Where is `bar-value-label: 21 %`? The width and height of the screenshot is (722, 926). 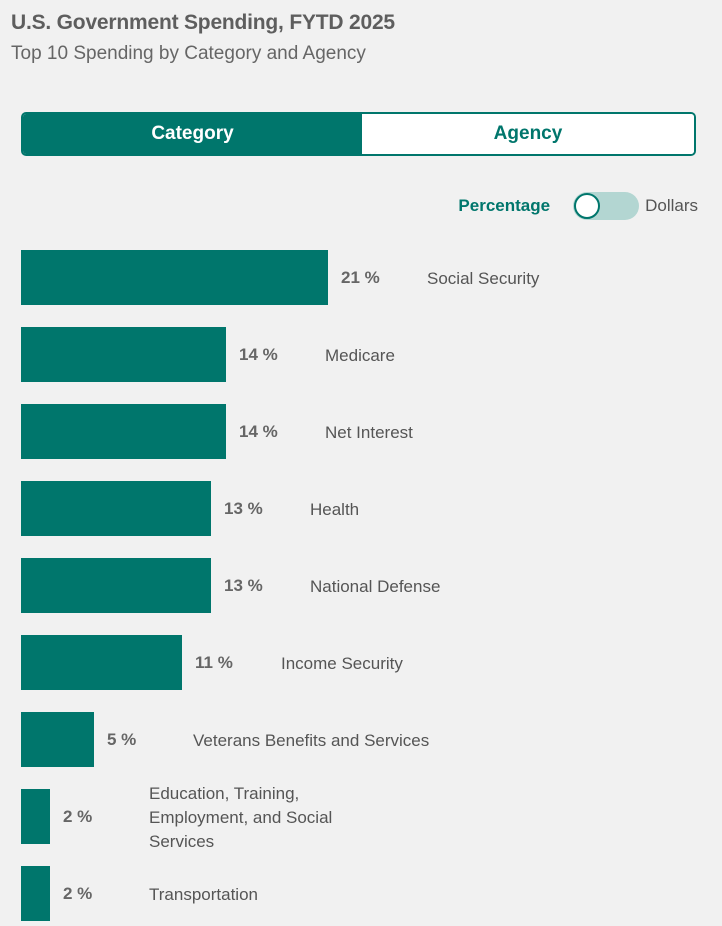 bar-value-label: 21 % is located at coordinates (360, 277).